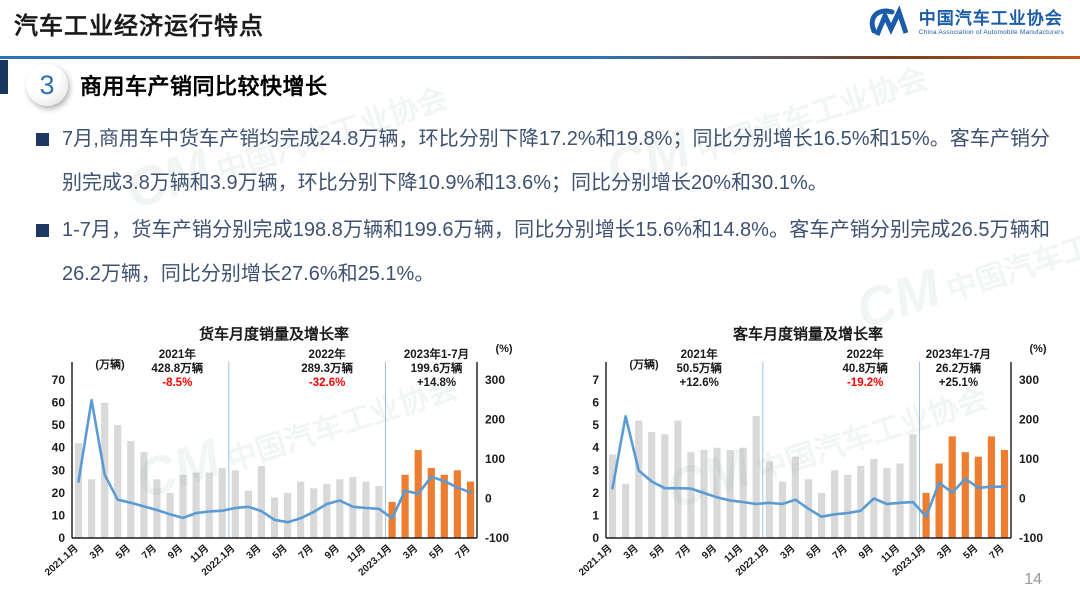 Image resolution: width=1080 pixels, height=607 pixels. I want to click on svg-text: 30, so click(59, 470).